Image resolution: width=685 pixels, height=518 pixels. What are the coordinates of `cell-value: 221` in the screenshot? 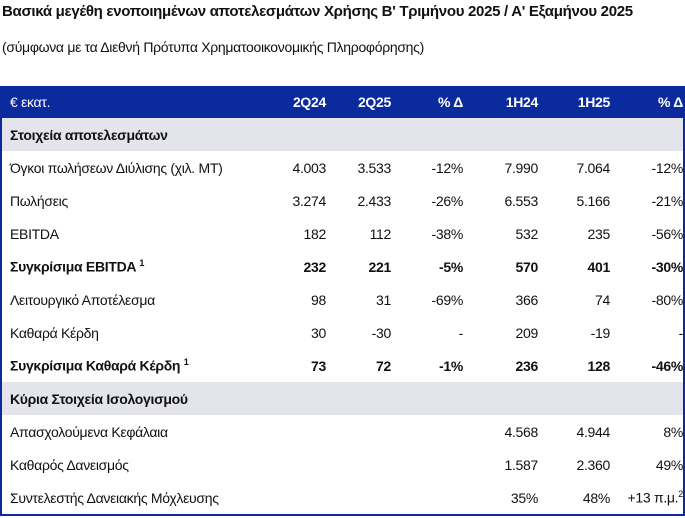 It's located at (380, 266).